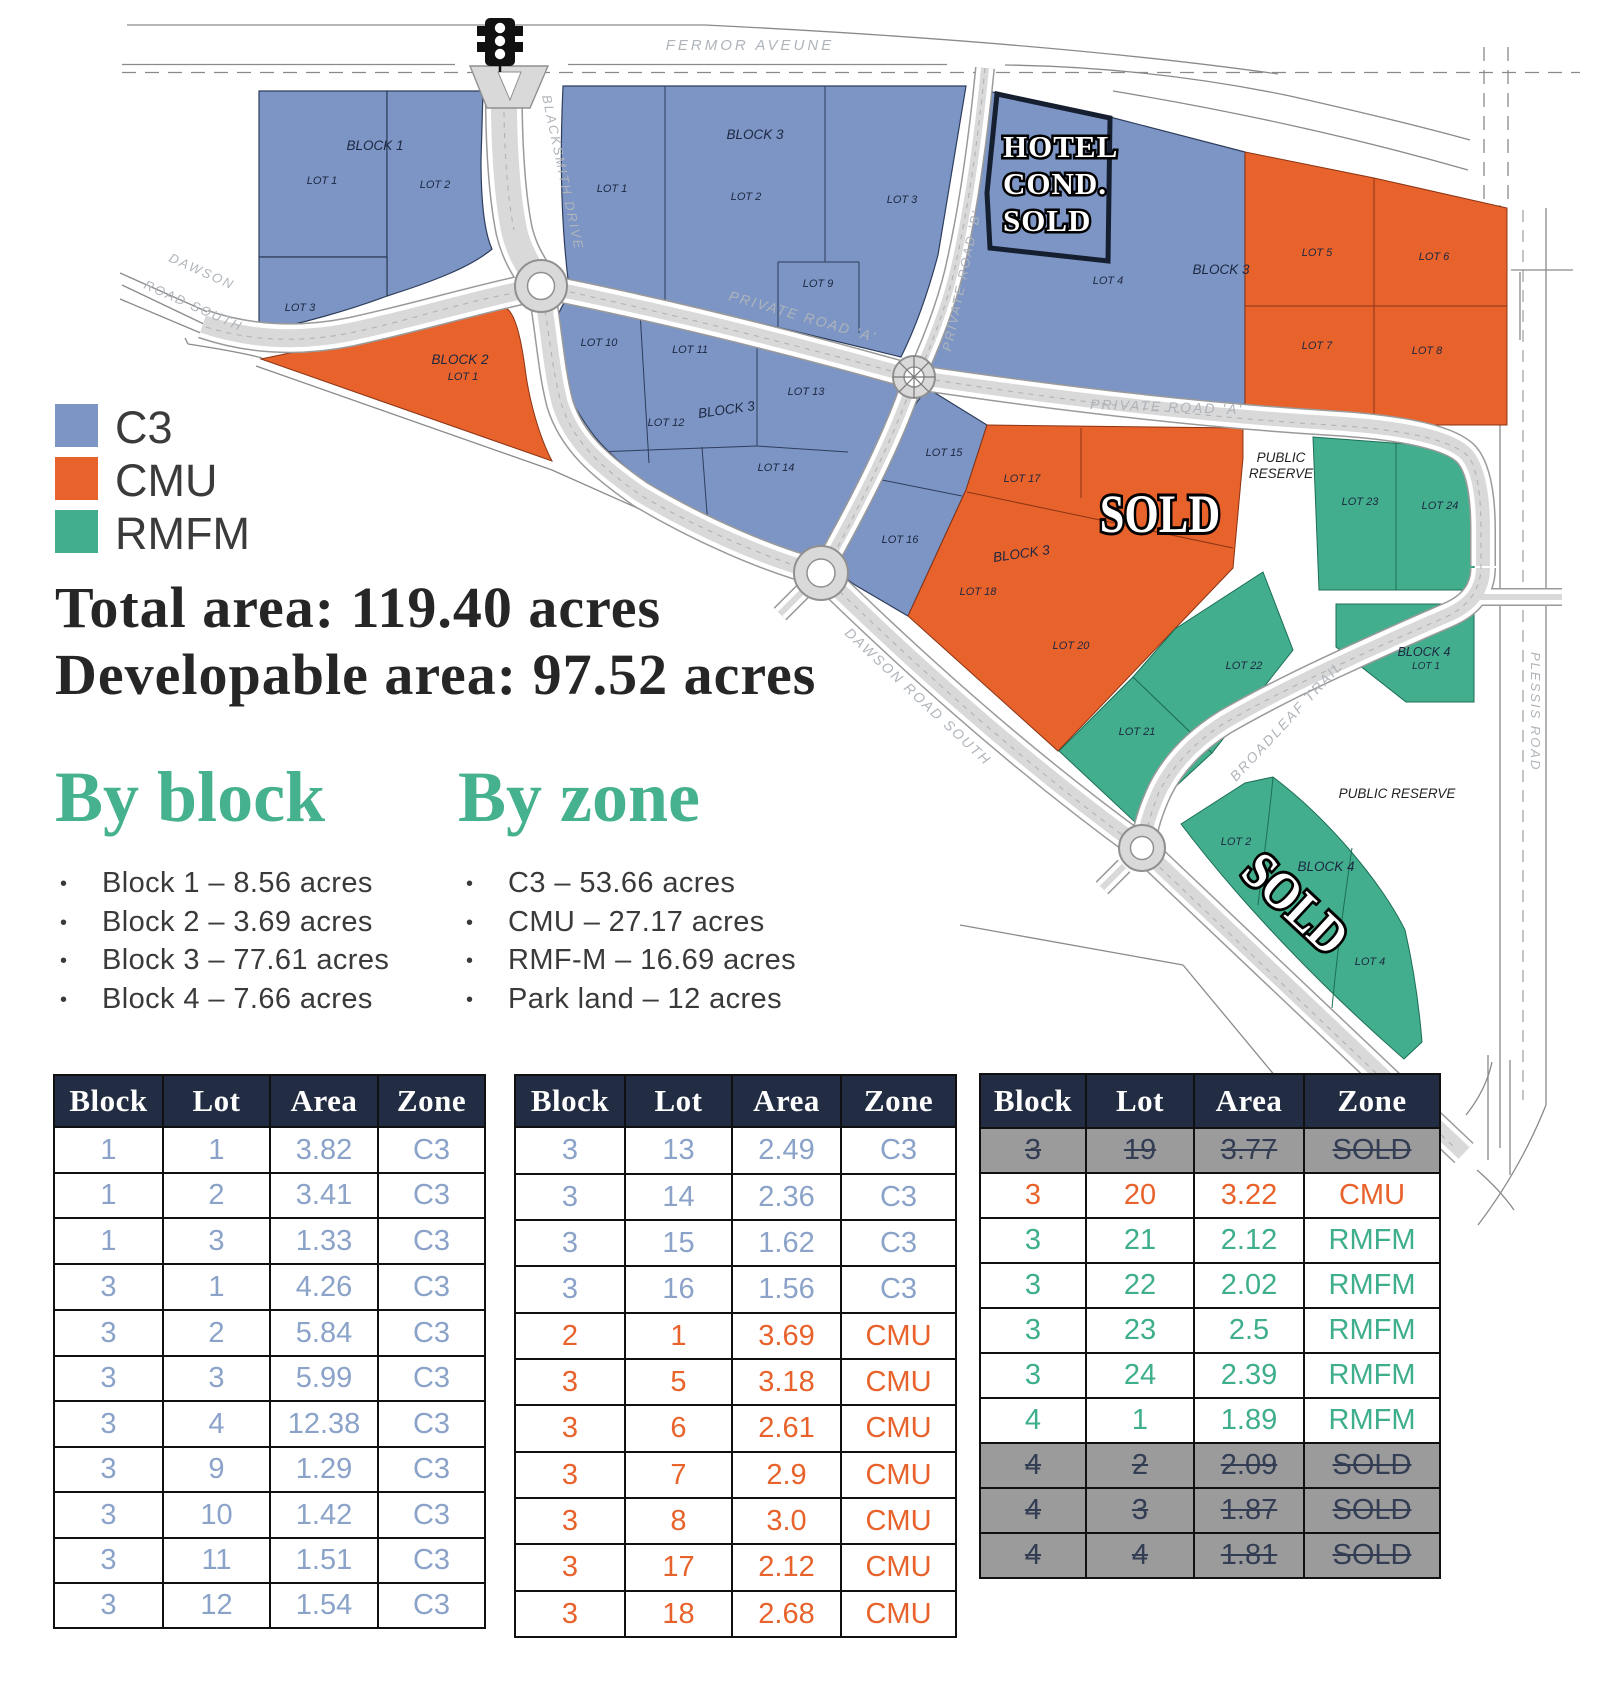 The height and width of the screenshot is (1684, 1604). What do you see at coordinates (901, 540) in the screenshot?
I see `svg-text: LOT 16` at bounding box center [901, 540].